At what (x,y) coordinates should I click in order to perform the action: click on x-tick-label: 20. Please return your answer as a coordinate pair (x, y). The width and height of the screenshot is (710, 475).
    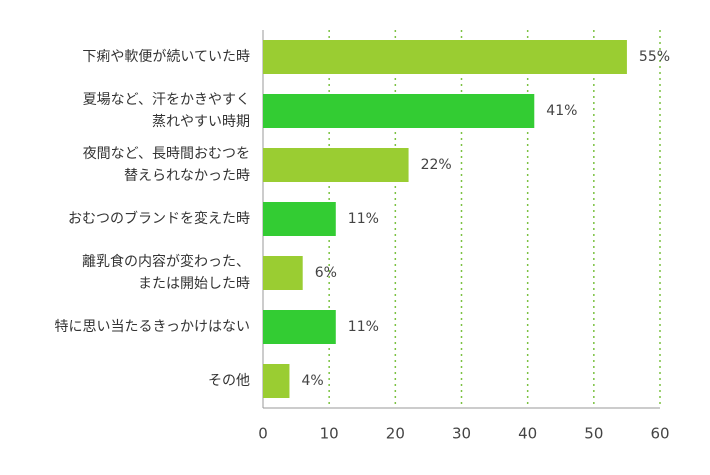
    Looking at the image, I should click on (395, 434).